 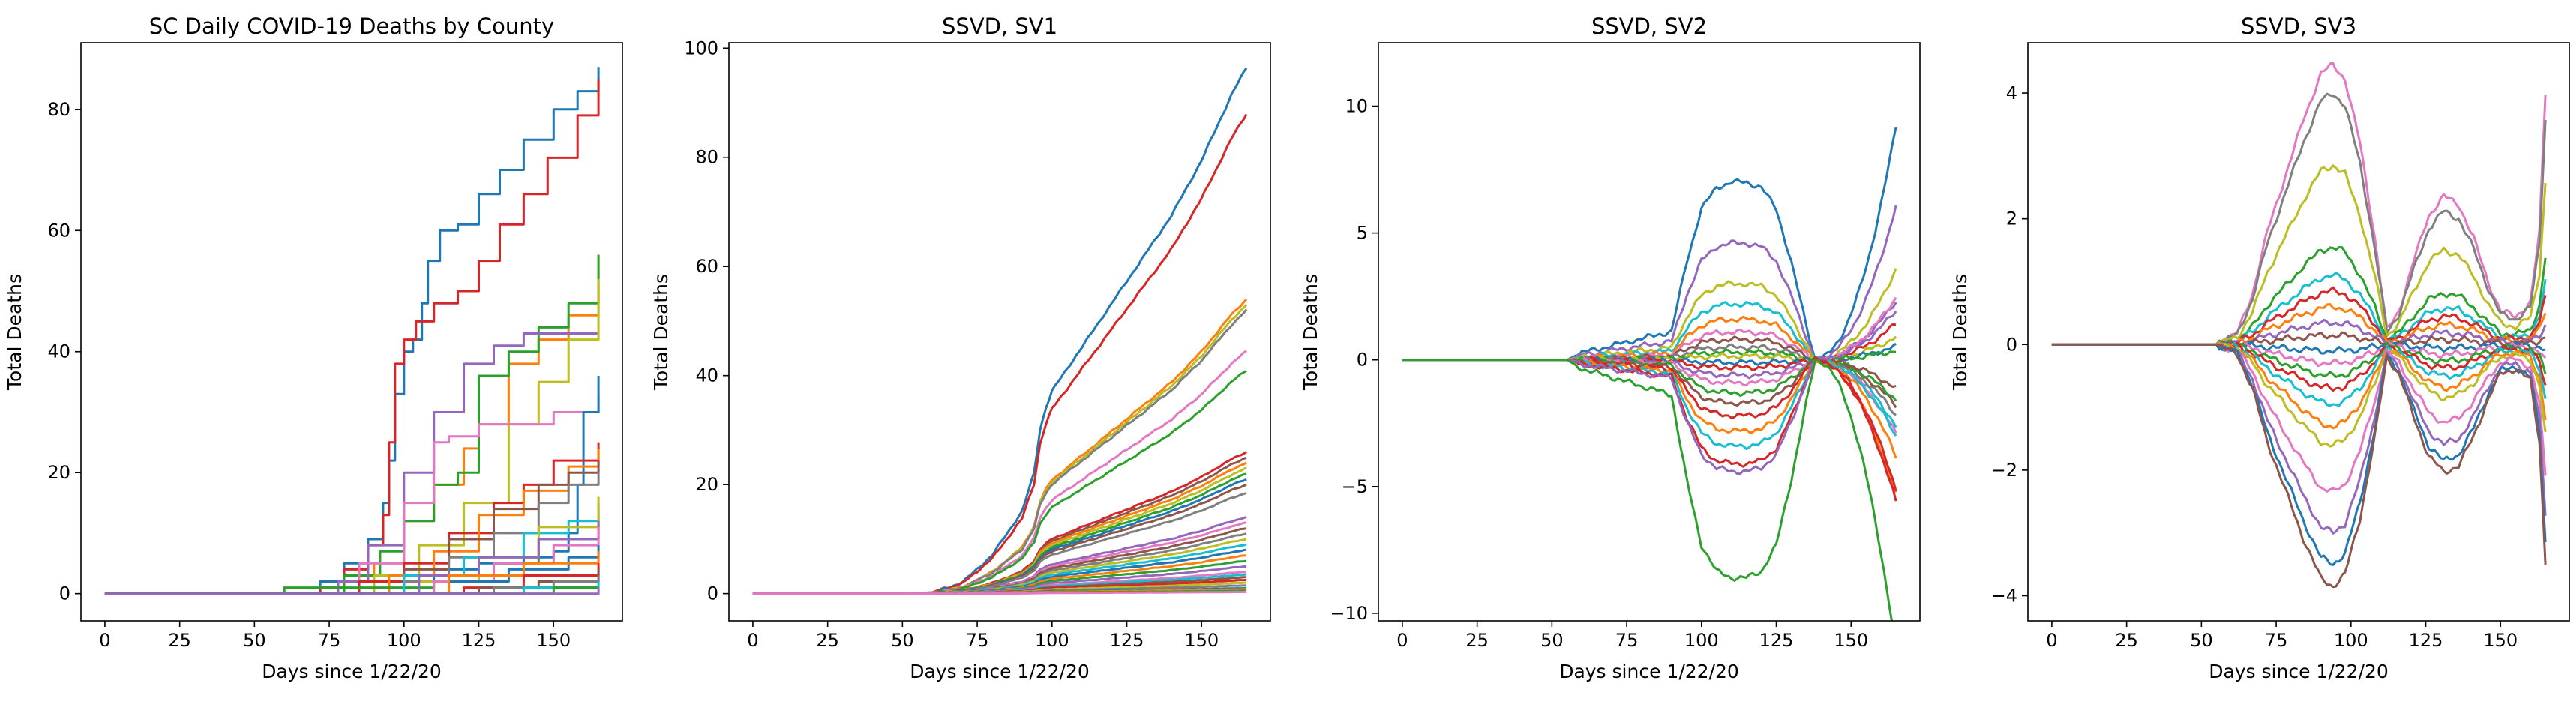 What do you see at coordinates (1363, 233) in the screenshot?
I see `y-tick-label: 5` at bounding box center [1363, 233].